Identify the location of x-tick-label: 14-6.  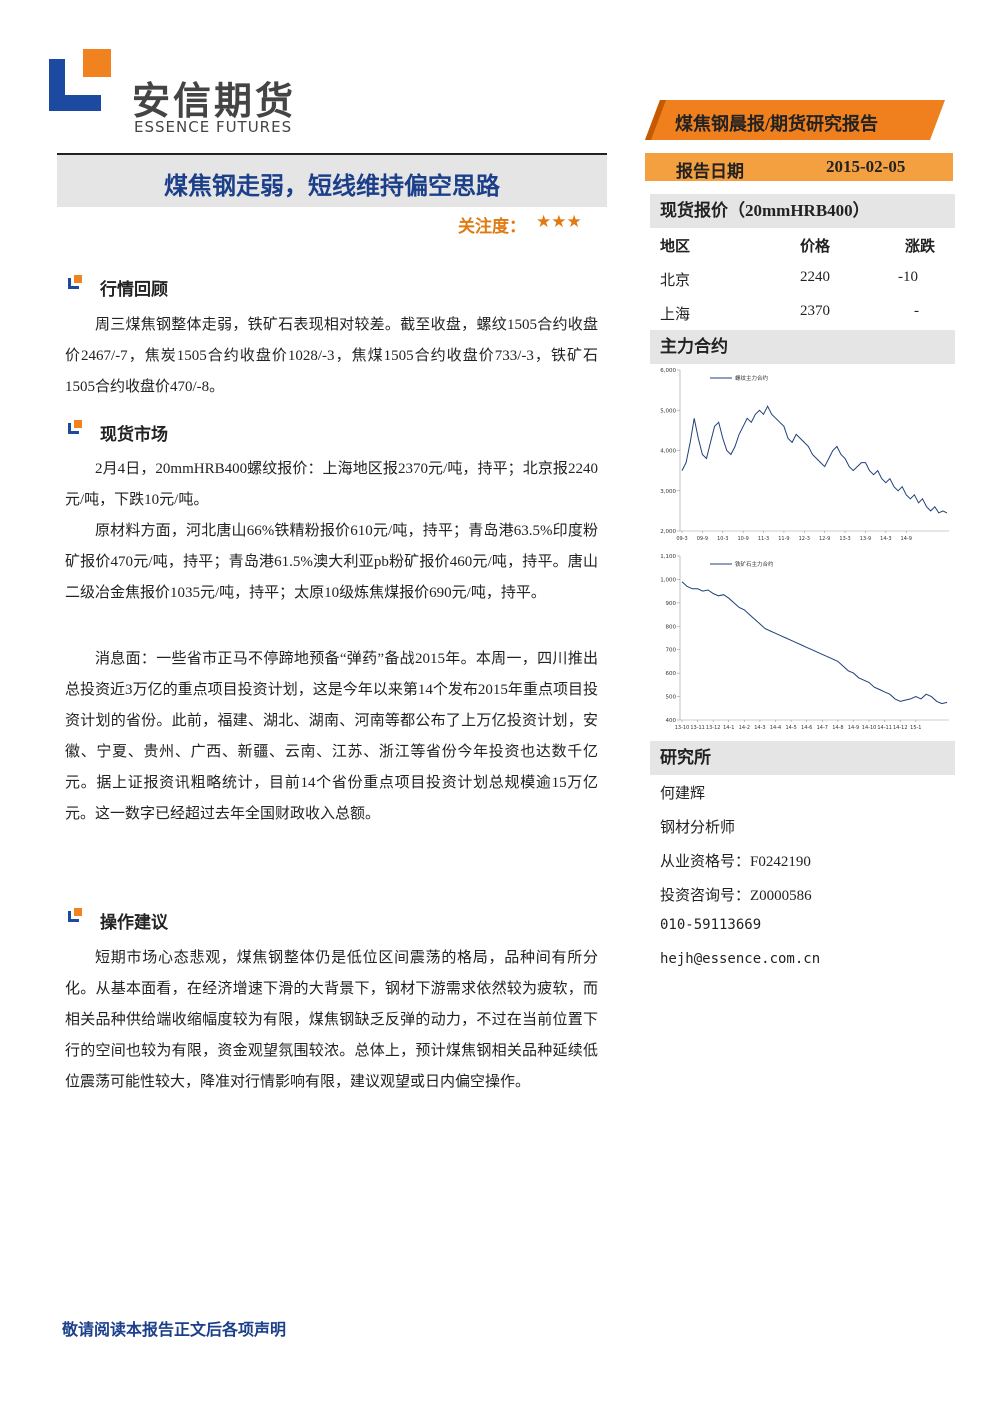
(806, 728).